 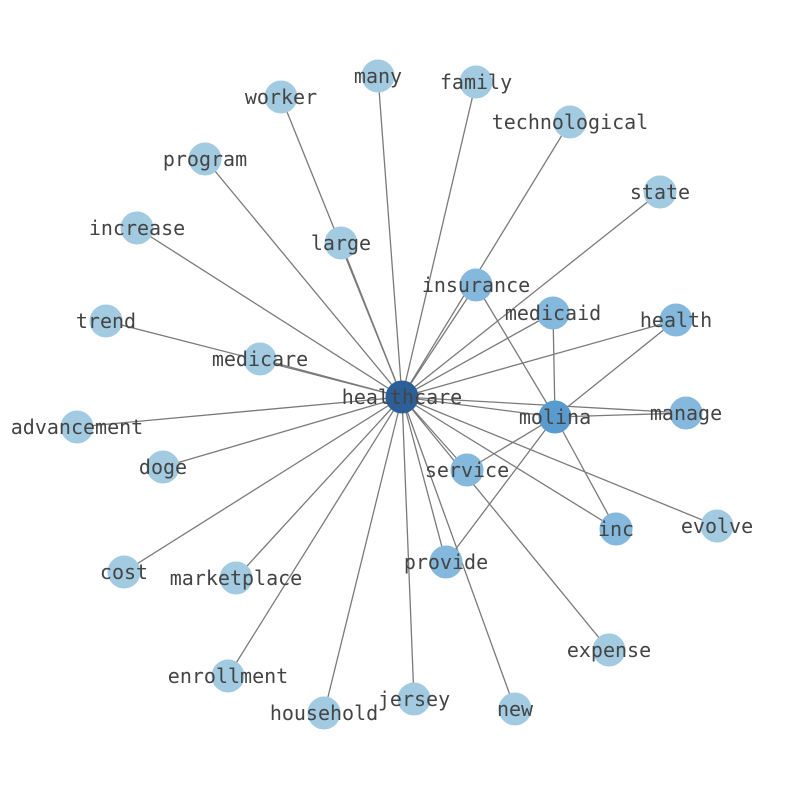 I want to click on node-label-service: service, so click(x=467, y=470).